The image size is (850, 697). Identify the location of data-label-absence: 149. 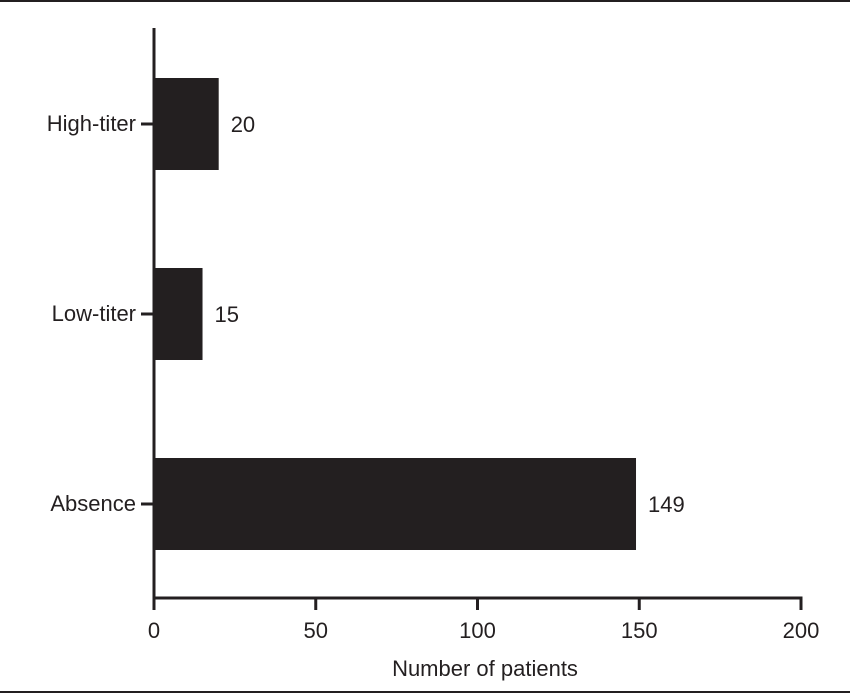
(666, 504).